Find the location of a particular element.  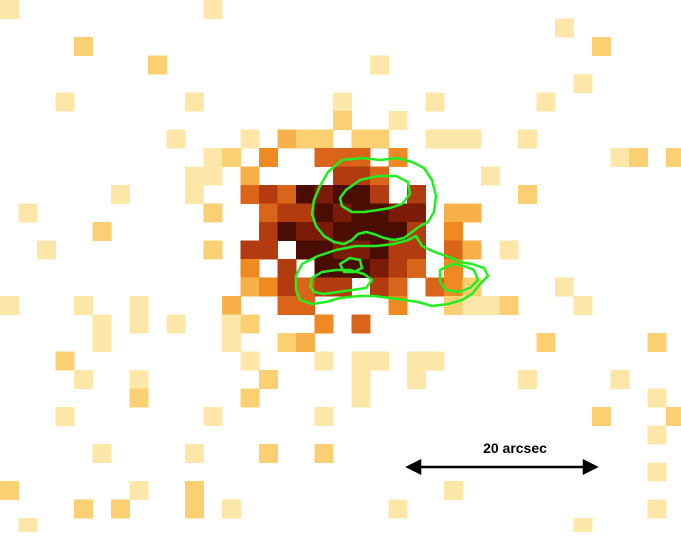

scale-bar-label: 20 arcsec is located at coordinates (515, 448).